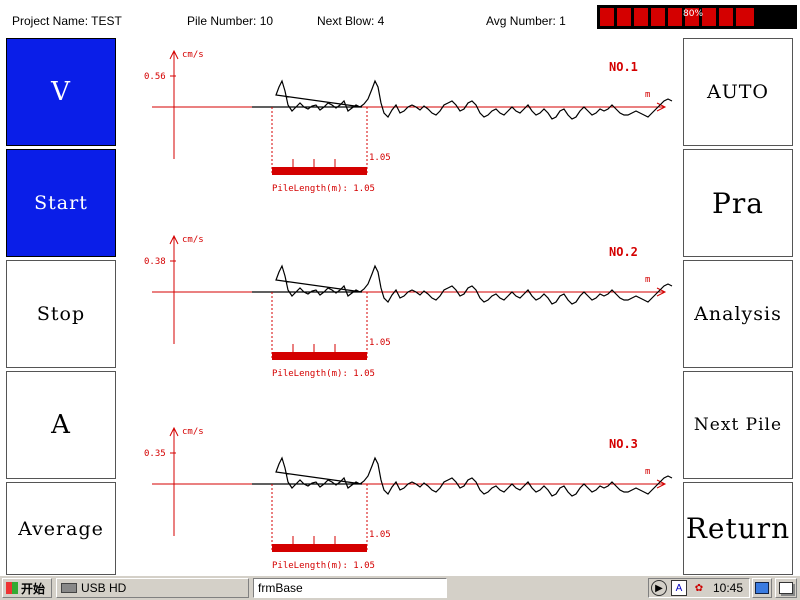 The width and height of the screenshot is (800, 600). What do you see at coordinates (738, 314) in the screenshot?
I see `analysis-button: Analysis` at bounding box center [738, 314].